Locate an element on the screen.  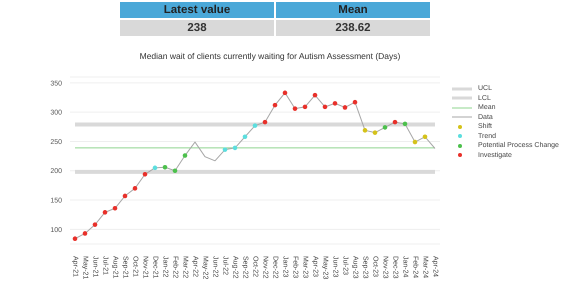
text: 238 is located at coordinates (197, 28).